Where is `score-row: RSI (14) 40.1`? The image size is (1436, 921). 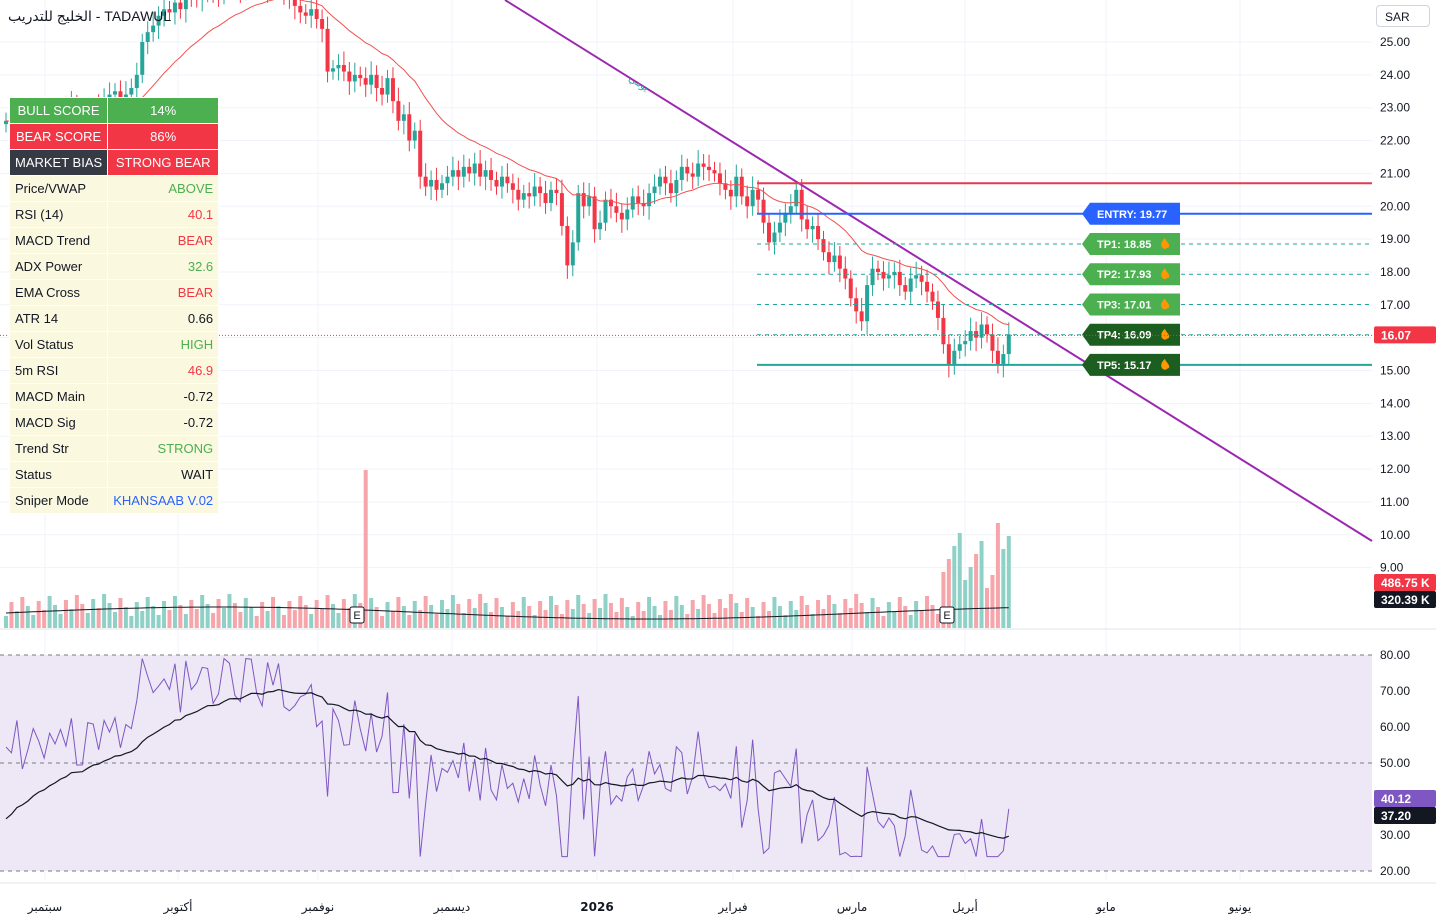 score-row: RSI (14) 40.1 is located at coordinates (114, 214).